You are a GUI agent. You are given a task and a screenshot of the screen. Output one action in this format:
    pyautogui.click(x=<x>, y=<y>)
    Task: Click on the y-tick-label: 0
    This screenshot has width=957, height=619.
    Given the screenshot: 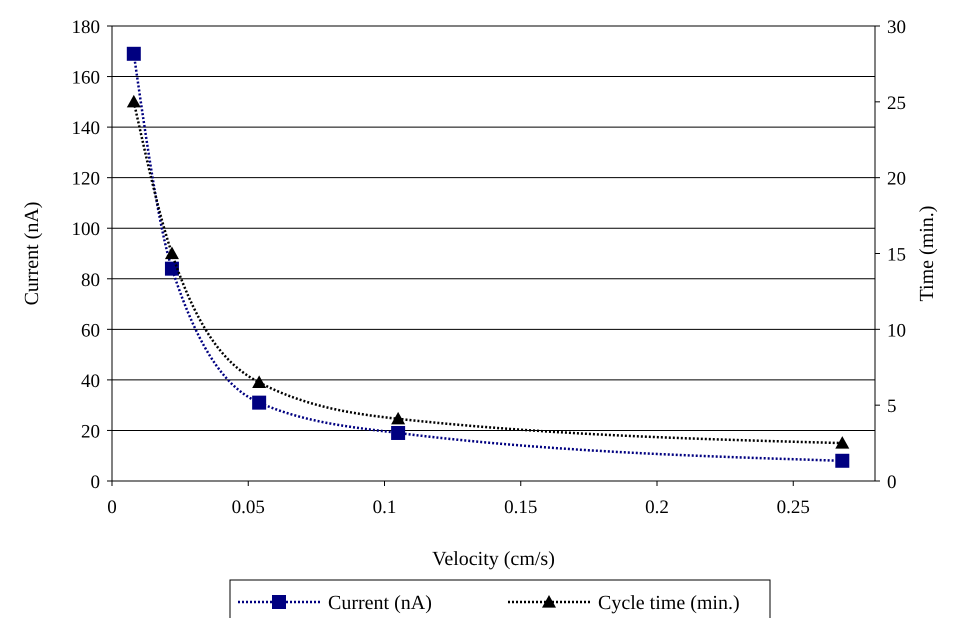 What is the action you would take?
    pyautogui.click(x=95, y=482)
    